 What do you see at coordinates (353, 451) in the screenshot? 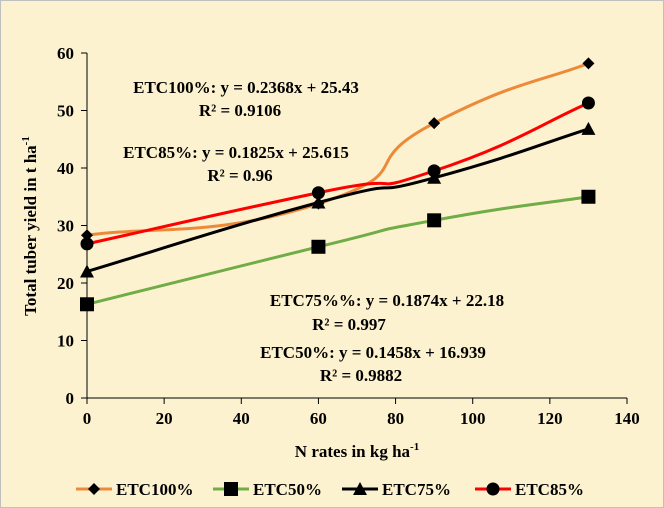
I see `x-axis-title-text: N rates in kg ha` at bounding box center [353, 451].